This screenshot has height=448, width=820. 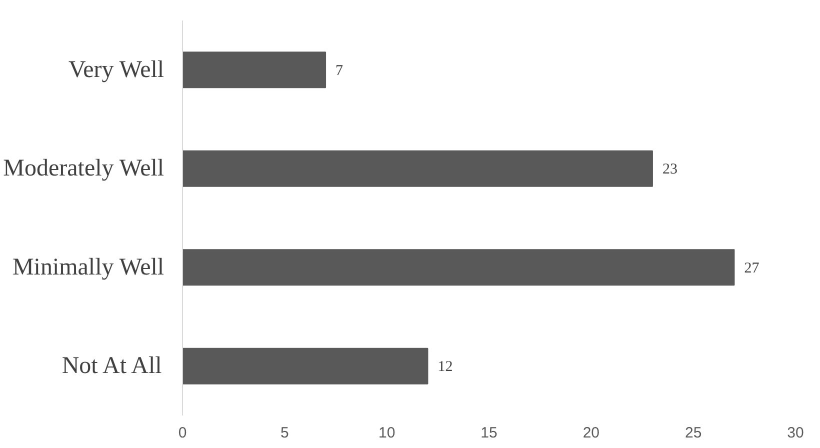 I want to click on data-label: 12, so click(x=445, y=367).